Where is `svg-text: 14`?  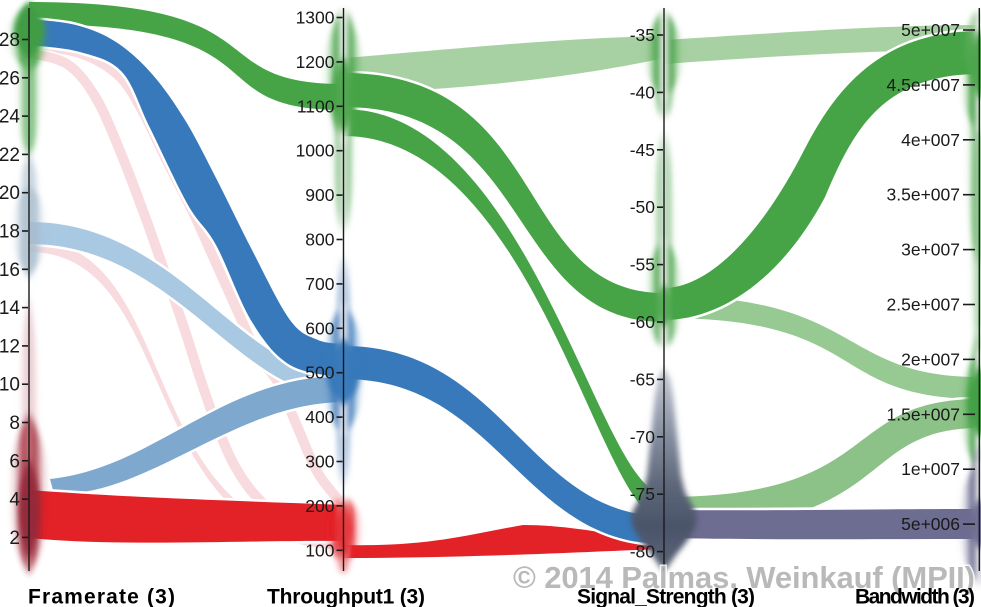 svg-text: 14 is located at coordinates (10, 308).